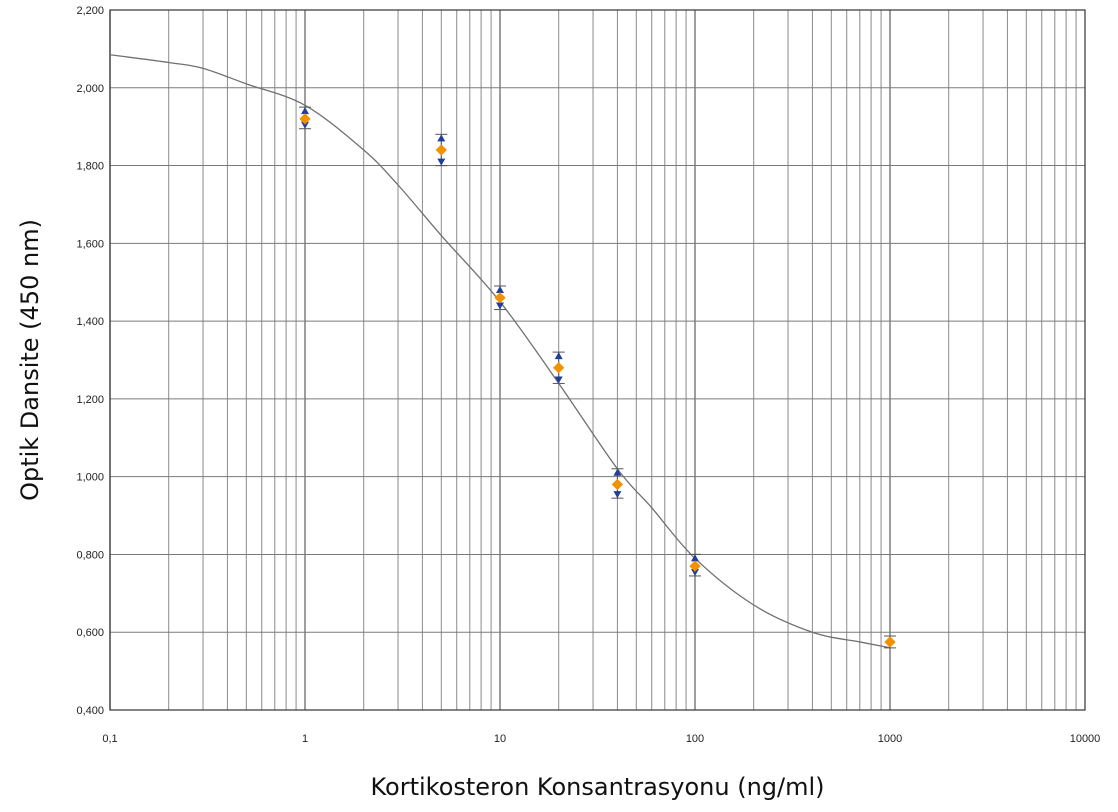 This screenshot has width=1118, height=812. I want to click on y-tick-label: 0,800, so click(90, 555).